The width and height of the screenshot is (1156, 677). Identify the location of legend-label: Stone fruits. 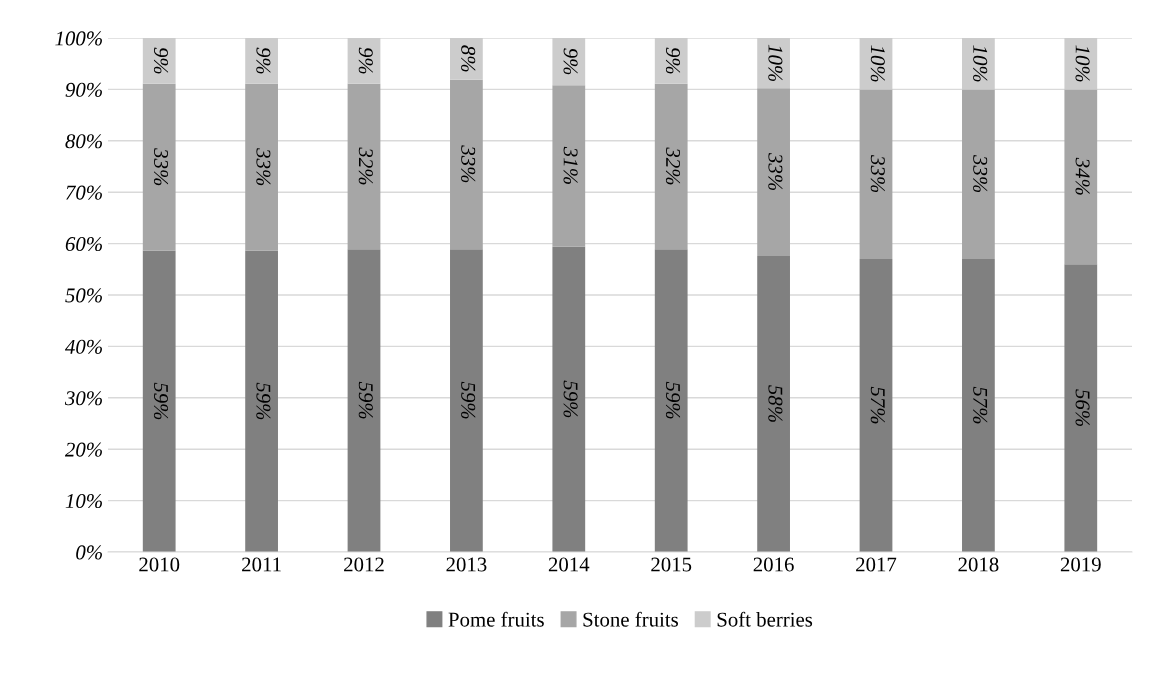
(630, 619).